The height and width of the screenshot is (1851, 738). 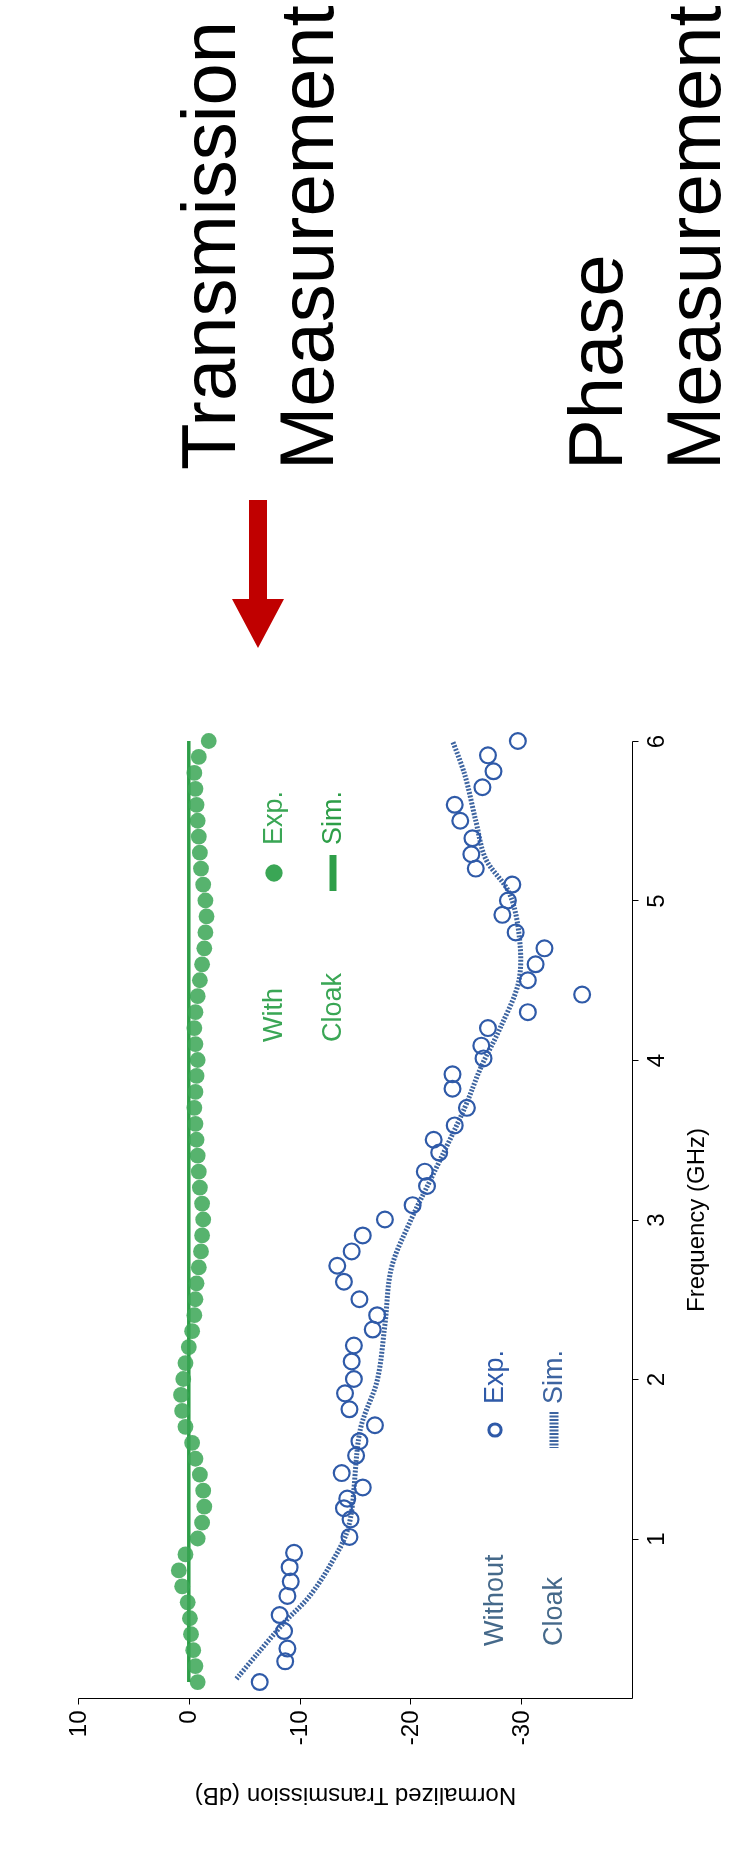 I want to click on x-tick-label: -30, so click(x=520, y=1728).